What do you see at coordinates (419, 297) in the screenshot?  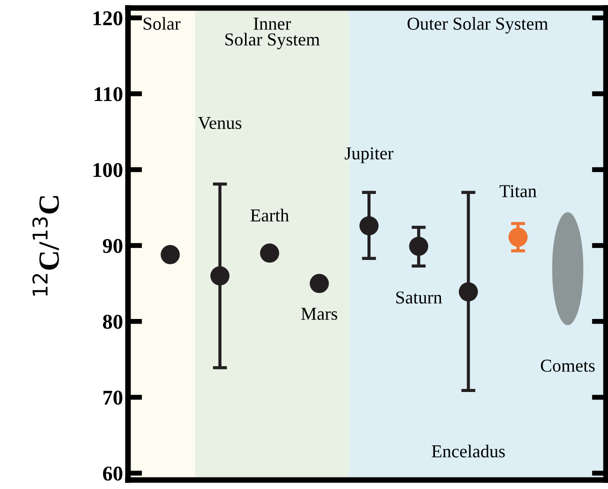 I see `annotation: Saturn` at bounding box center [419, 297].